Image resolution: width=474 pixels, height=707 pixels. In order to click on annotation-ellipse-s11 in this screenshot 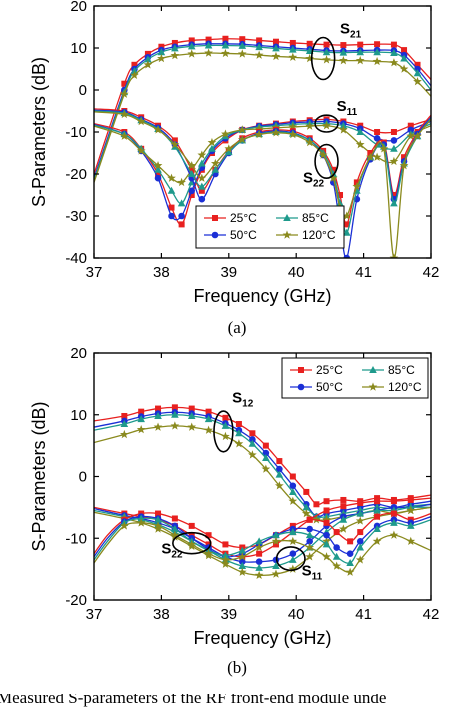, I will do `click(326, 123)`.